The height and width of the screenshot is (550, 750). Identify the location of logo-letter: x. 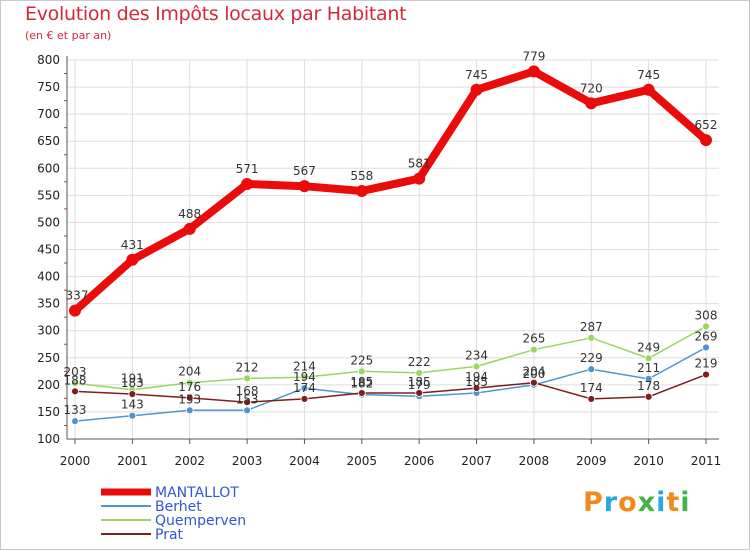
(647, 502).